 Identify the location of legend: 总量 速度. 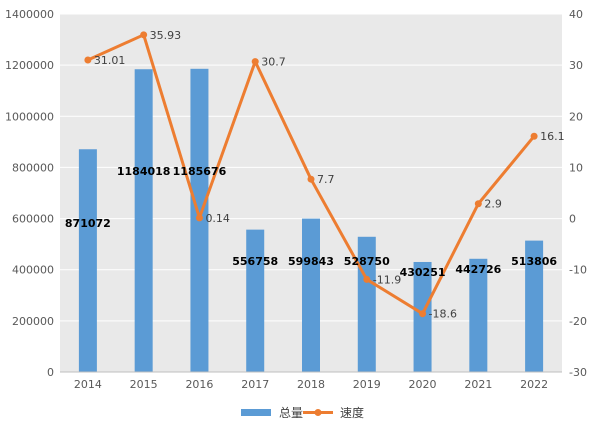
(302, 412).